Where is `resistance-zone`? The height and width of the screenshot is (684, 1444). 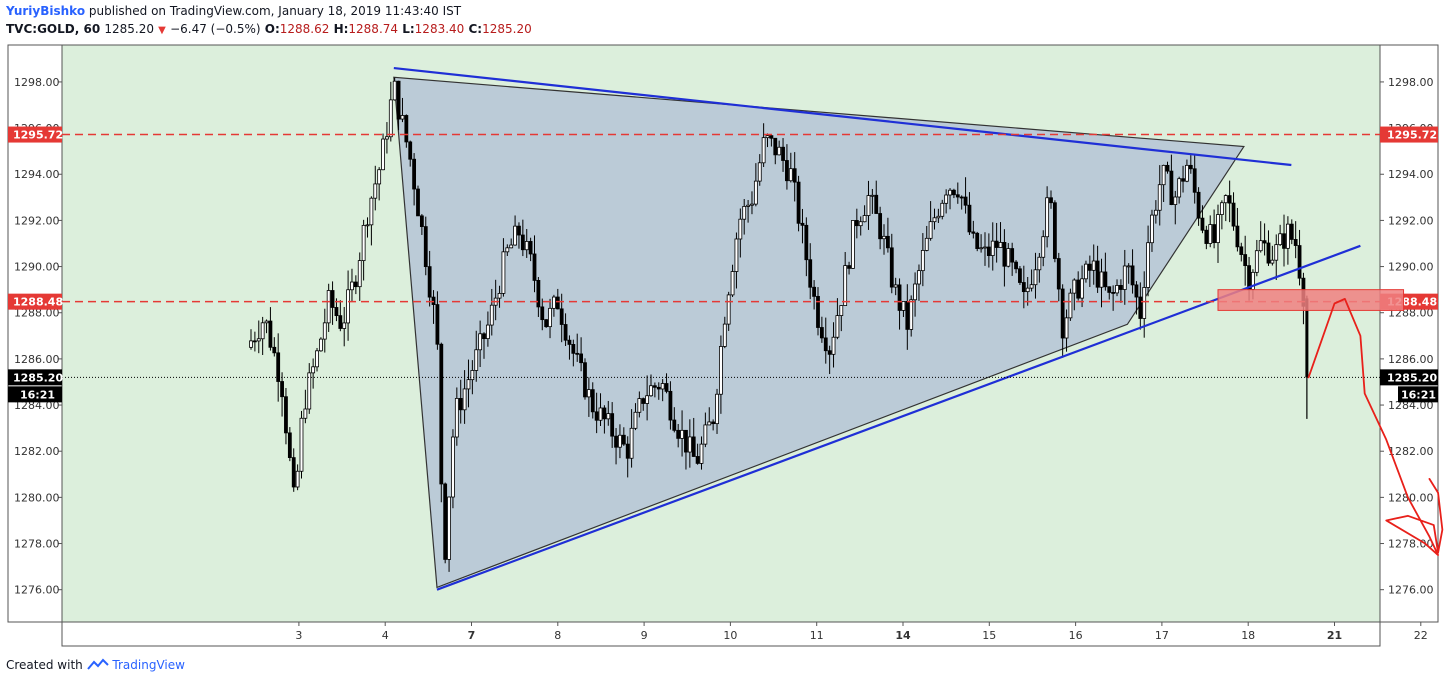
resistance-zone is located at coordinates (1311, 300).